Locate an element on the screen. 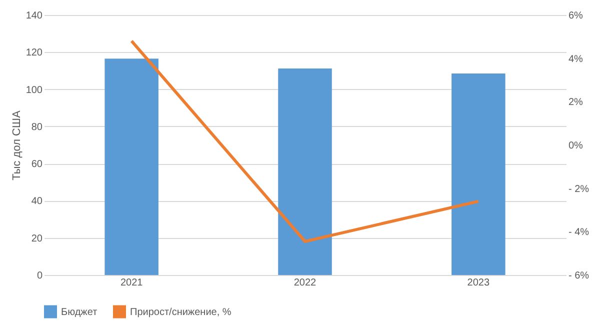  y2-tick-label: - 6% is located at coordinates (579, 276).